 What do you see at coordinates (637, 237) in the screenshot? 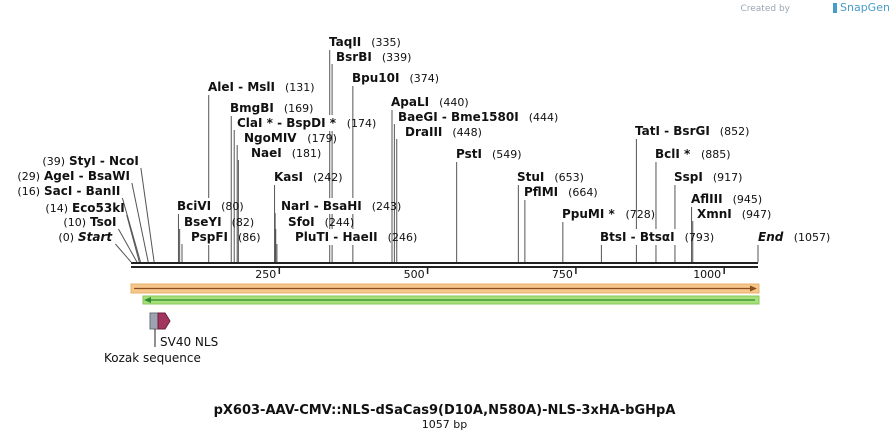
I see `site-name: BtsI - BtsαI` at bounding box center [637, 237].